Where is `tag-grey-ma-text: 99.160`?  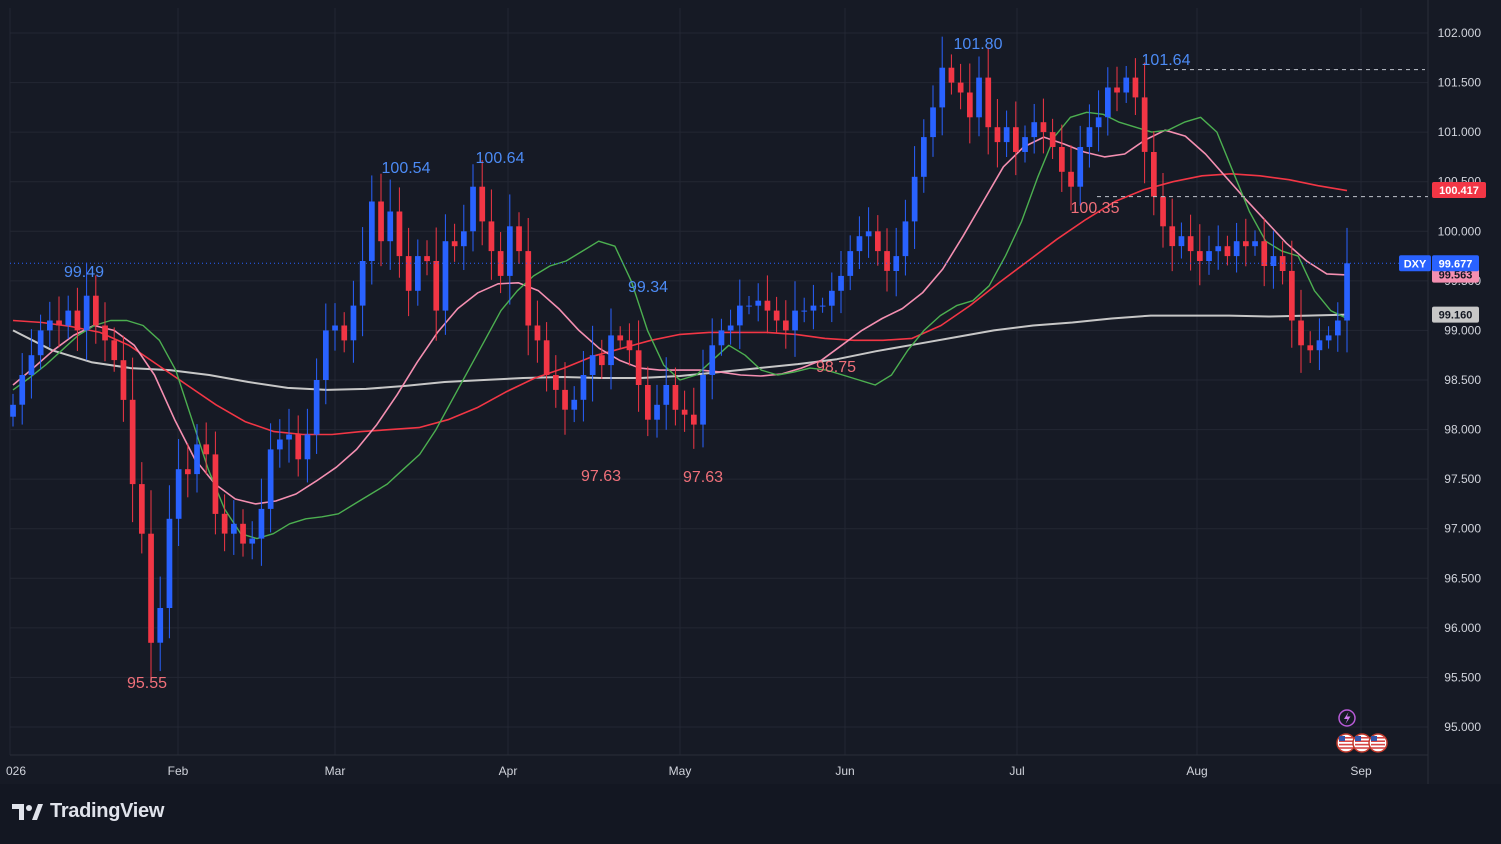
tag-grey-ma-text: 99.160 is located at coordinates (1456, 316).